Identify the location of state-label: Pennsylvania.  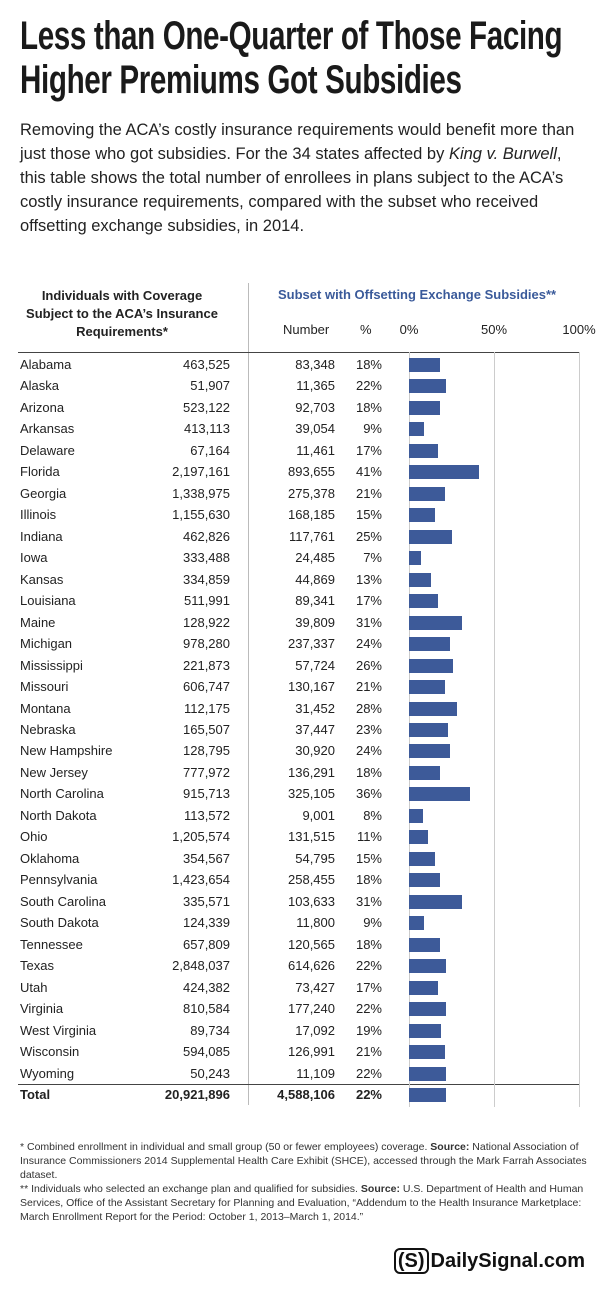
(59, 880).